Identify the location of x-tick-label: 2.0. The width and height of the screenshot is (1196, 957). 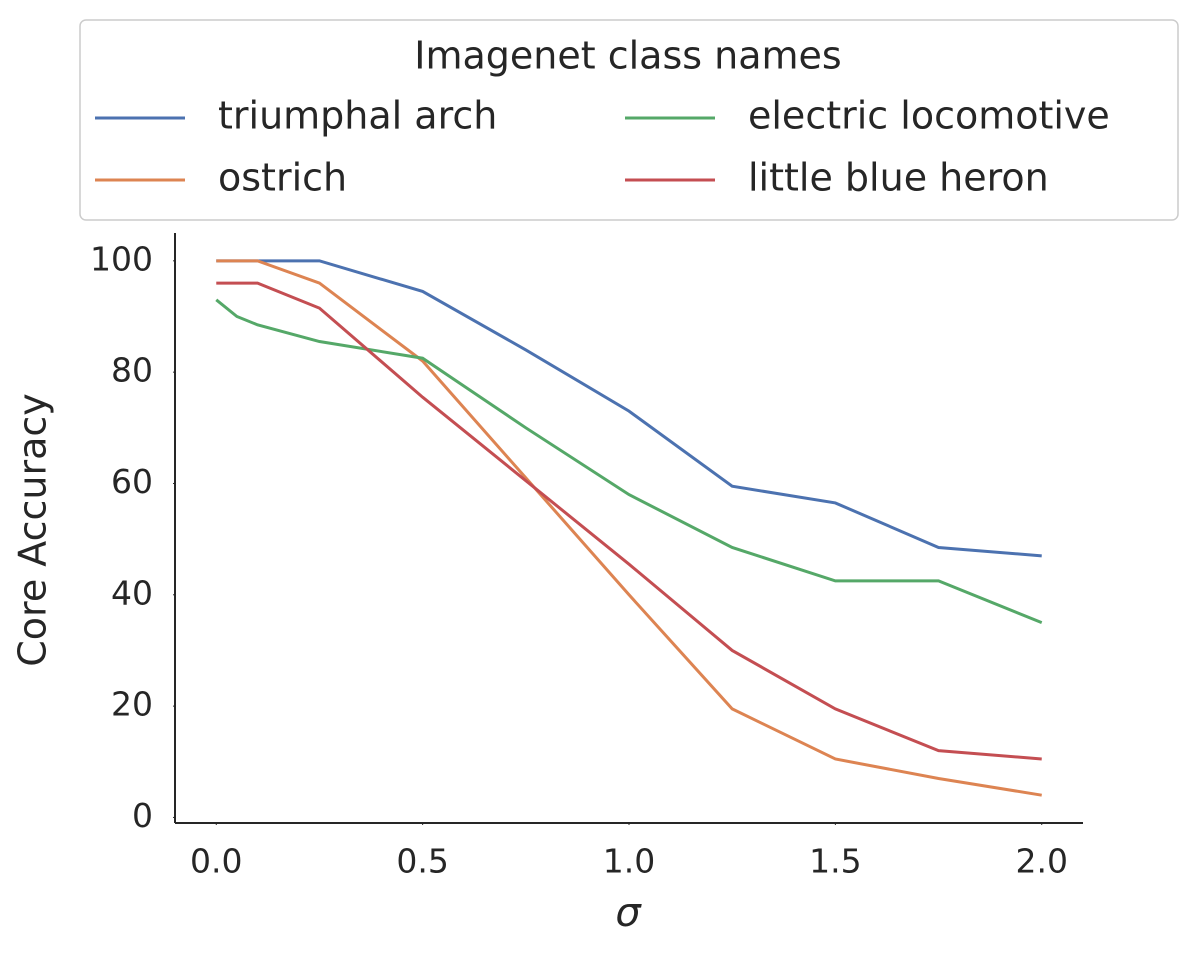
(1041, 861).